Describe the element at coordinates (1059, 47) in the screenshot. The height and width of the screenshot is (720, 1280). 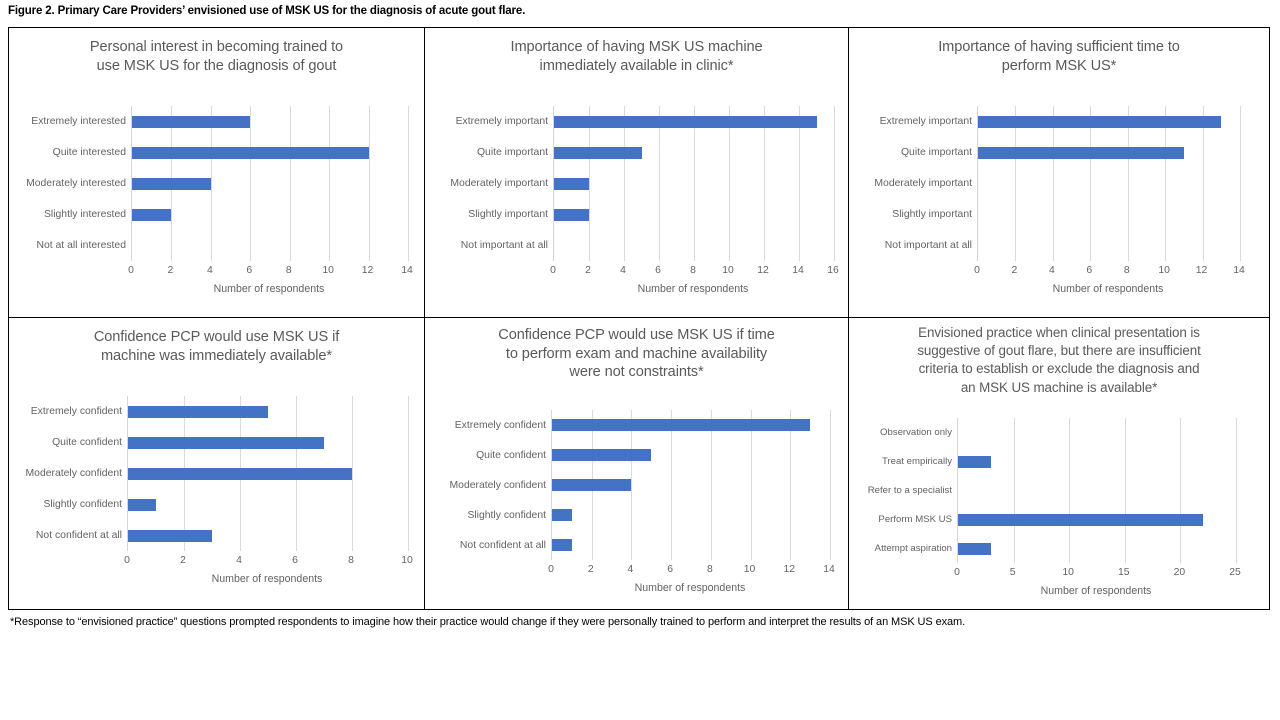
I see `chart-title-line: Importance of having sufficient time to` at that location.